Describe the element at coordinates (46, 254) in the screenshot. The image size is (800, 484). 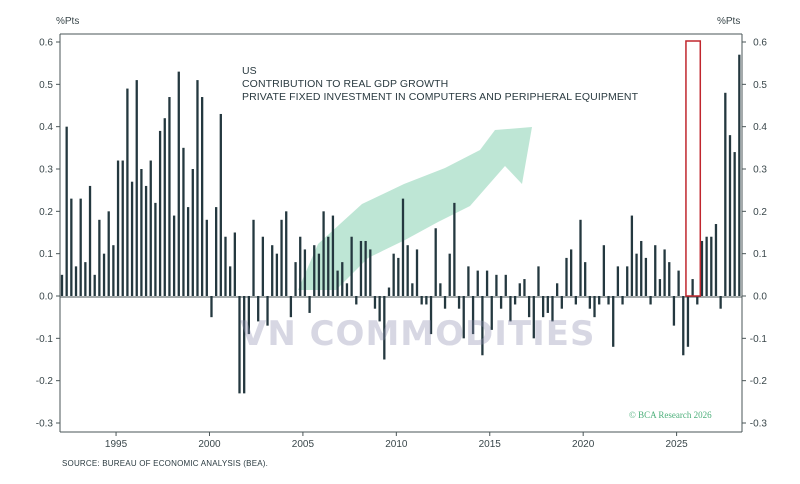
I see `y-tick-label-left: 0.1` at that location.